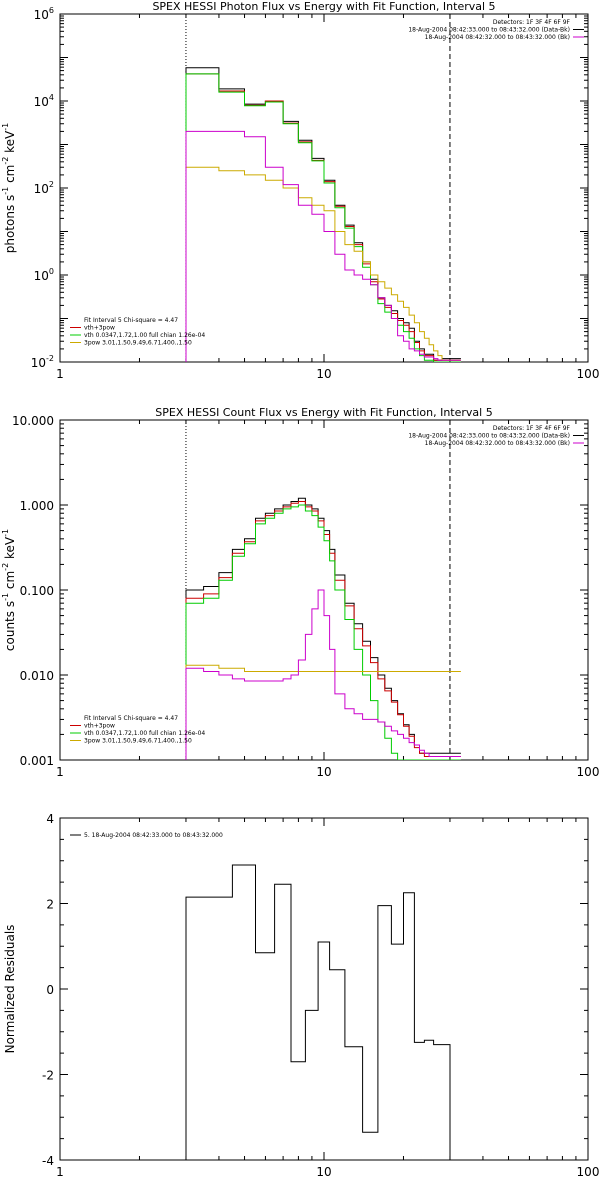  Describe the element at coordinates (44, 275) in the screenshot. I see `y-tick-label: 10⁰` at that location.